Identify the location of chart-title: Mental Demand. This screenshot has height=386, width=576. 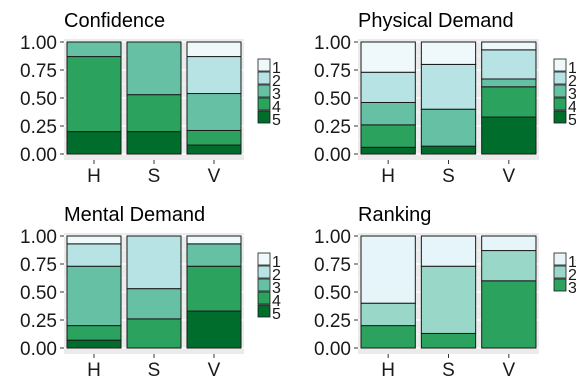
(134, 215).